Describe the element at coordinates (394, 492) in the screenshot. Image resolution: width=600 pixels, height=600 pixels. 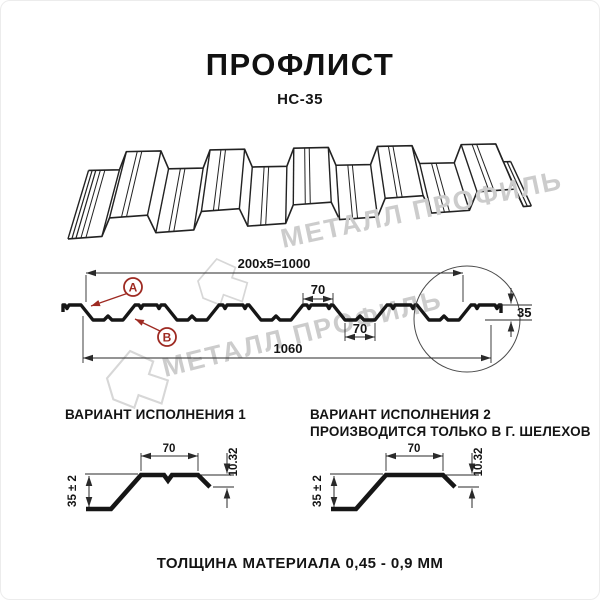
I see `variant2-profile` at that location.